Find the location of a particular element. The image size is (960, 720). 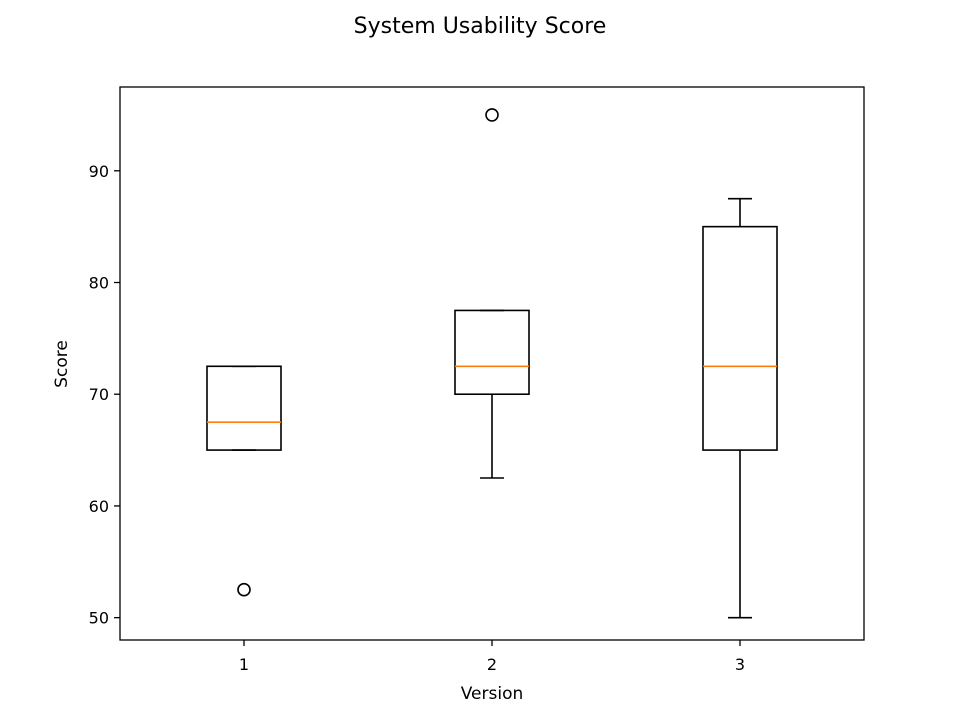

x-axis: 1 2 3 is located at coordinates (492, 657).